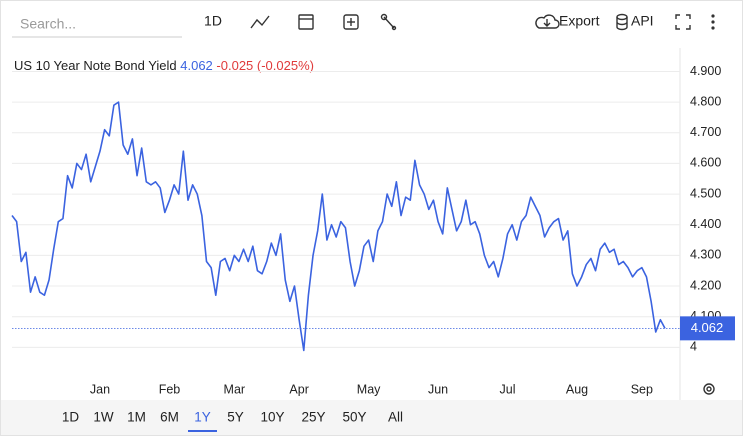  I want to click on settings-icon, so click(709, 389).